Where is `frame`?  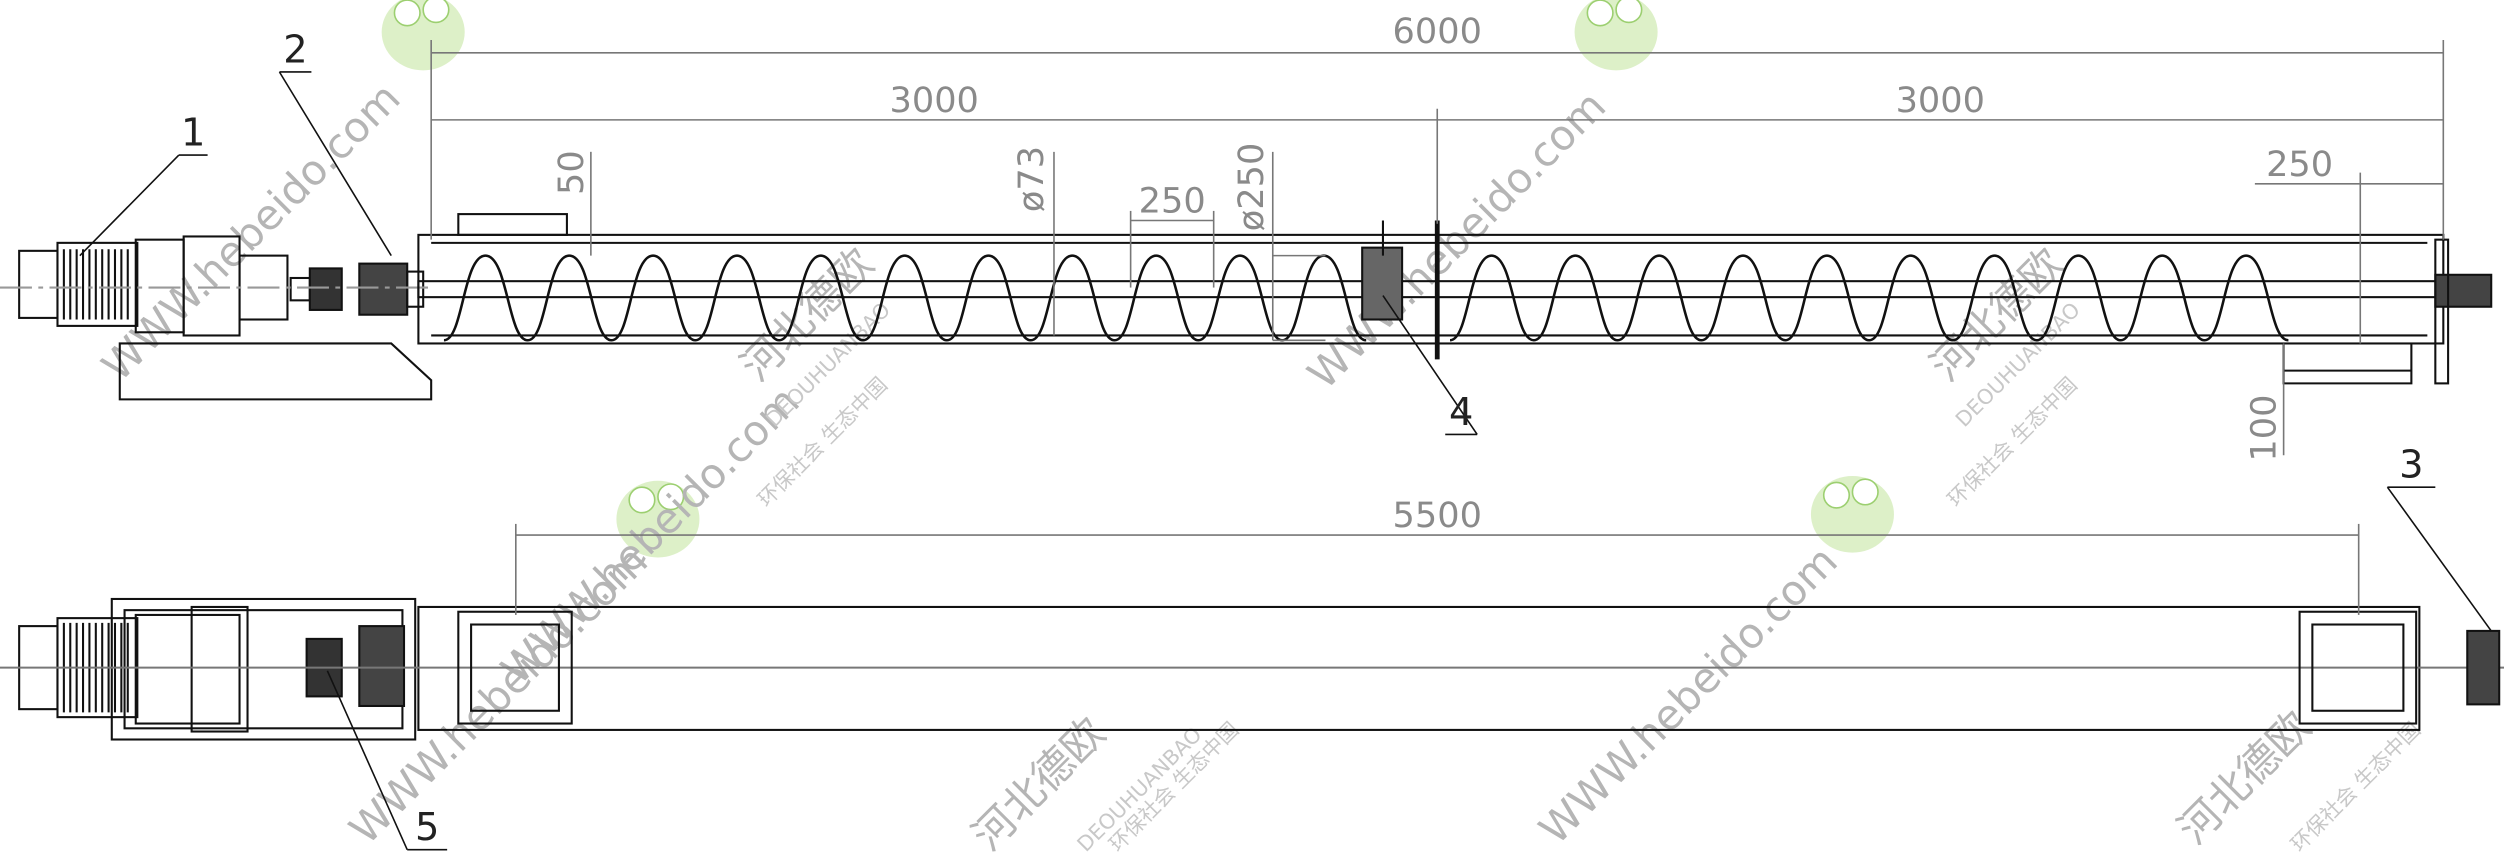
frame is located at coordinates (263, 669).